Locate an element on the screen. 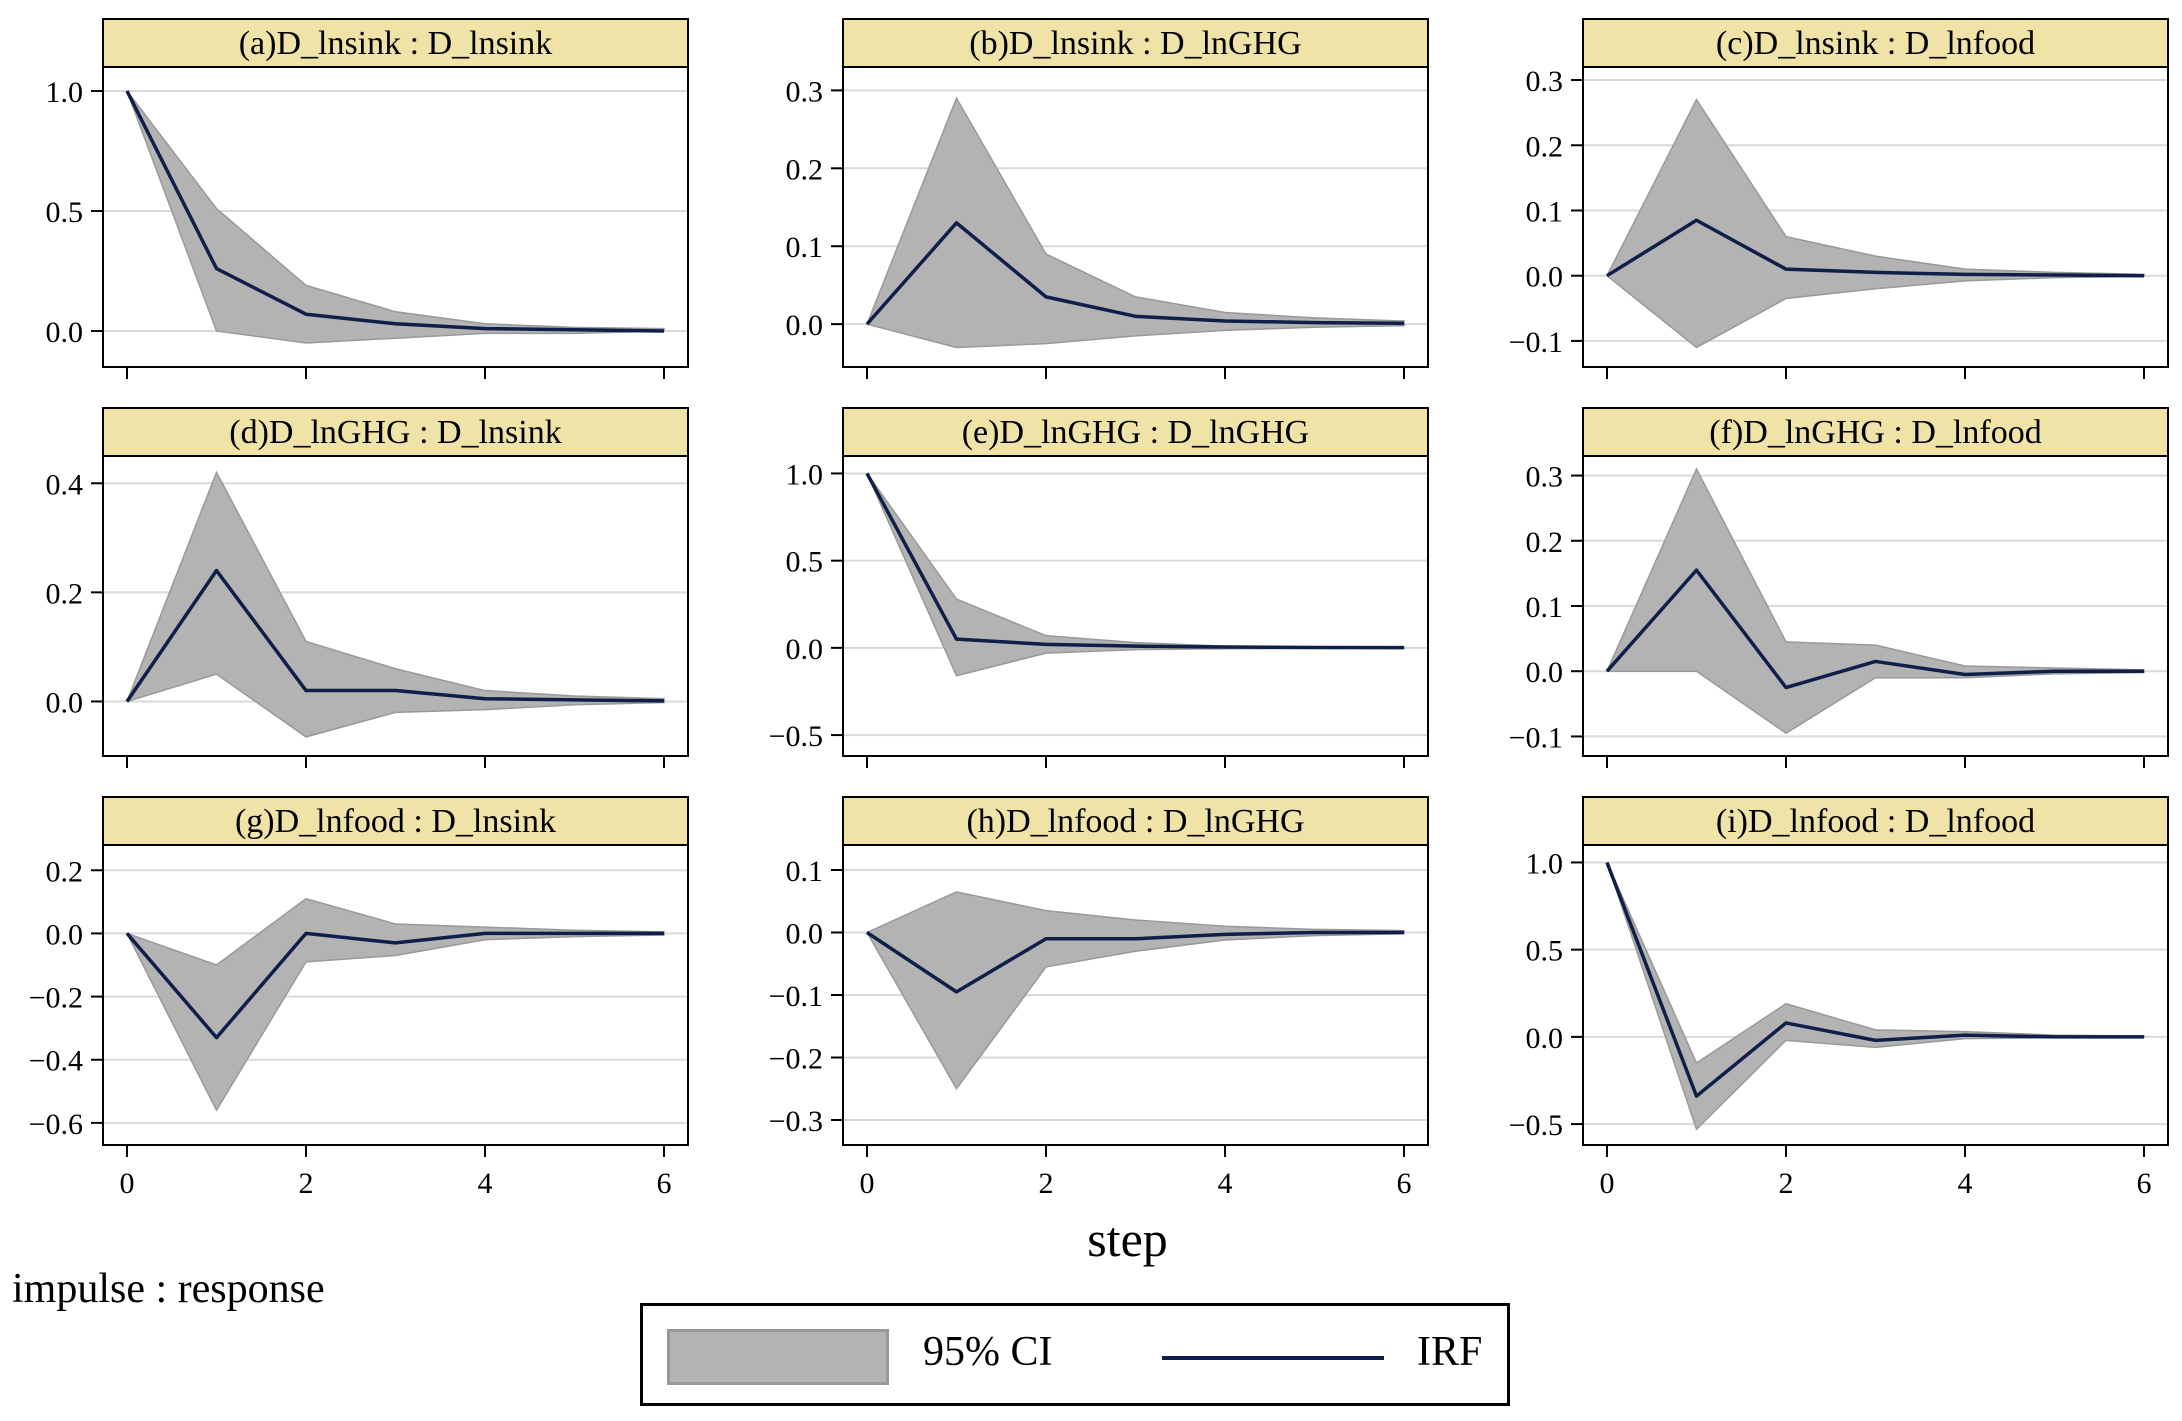 Image resolution: width=2182 pixels, height=1421 pixels. panel-title: (g)D_lnfood : D_lnsink is located at coordinates (395, 821).